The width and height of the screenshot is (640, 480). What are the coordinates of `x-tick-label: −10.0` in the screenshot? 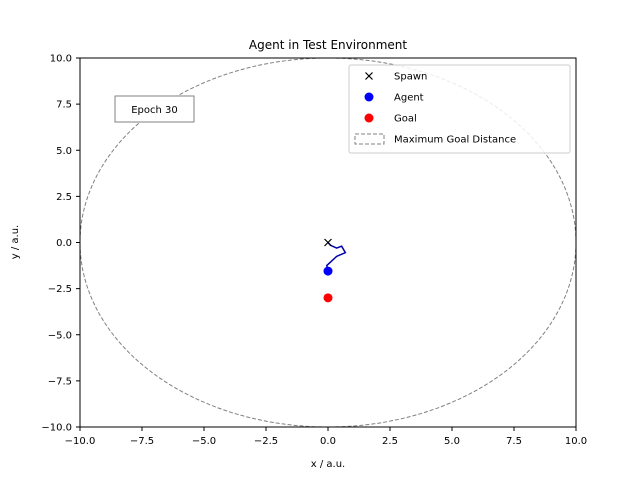 It's located at (80, 441).